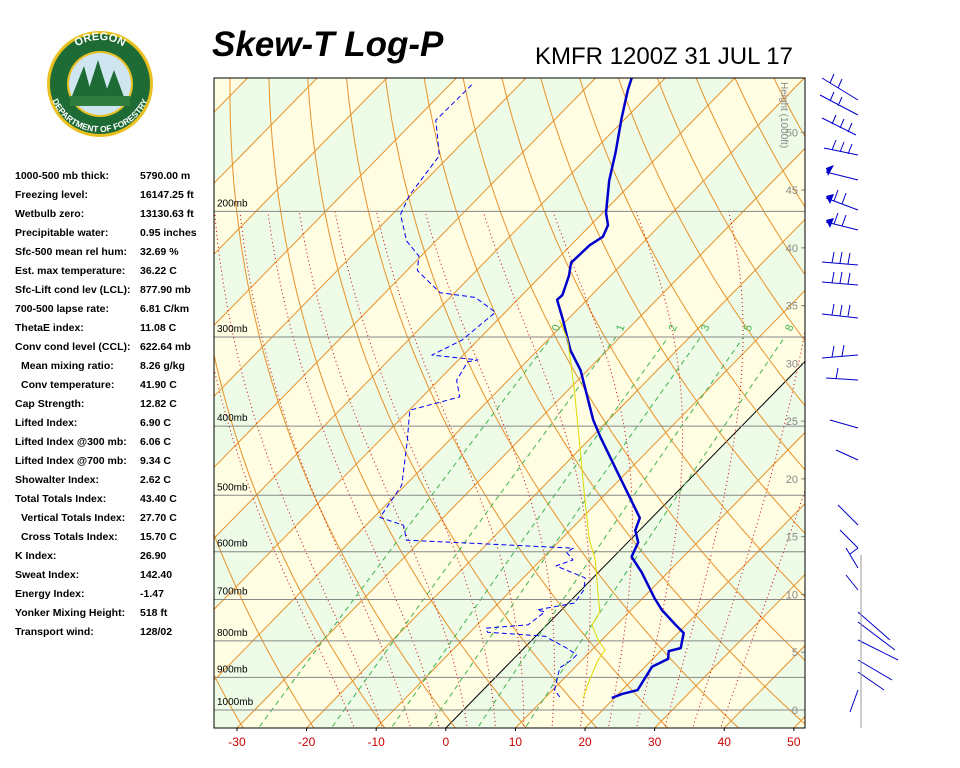 The height and width of the screenshot is (768, 960). Describe the element at coordinates (67, 385) in the screenshot. I see `index-label: Conv temperature:` at that location.